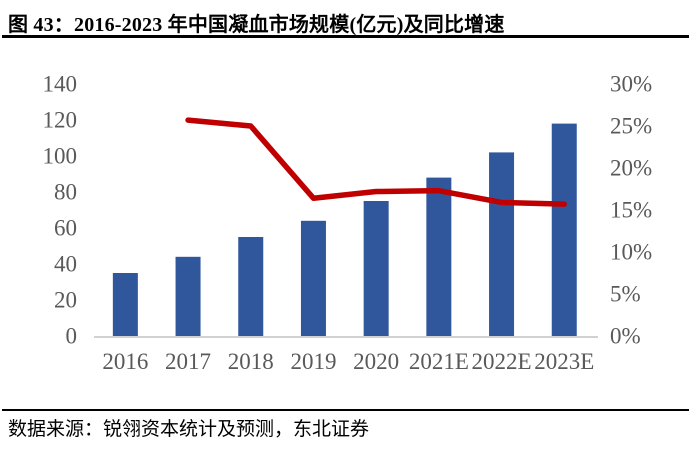  I want to click on left-axis-tick-label: 60, so click(65, 228).